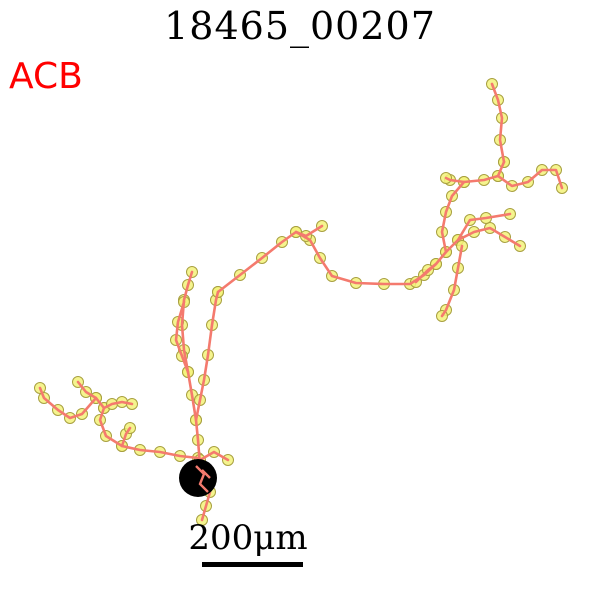 Image resolution: width=600 pixels, height=600 pixels. I want to click on neuron-id-title: 18465_00207, so click(300, 26).